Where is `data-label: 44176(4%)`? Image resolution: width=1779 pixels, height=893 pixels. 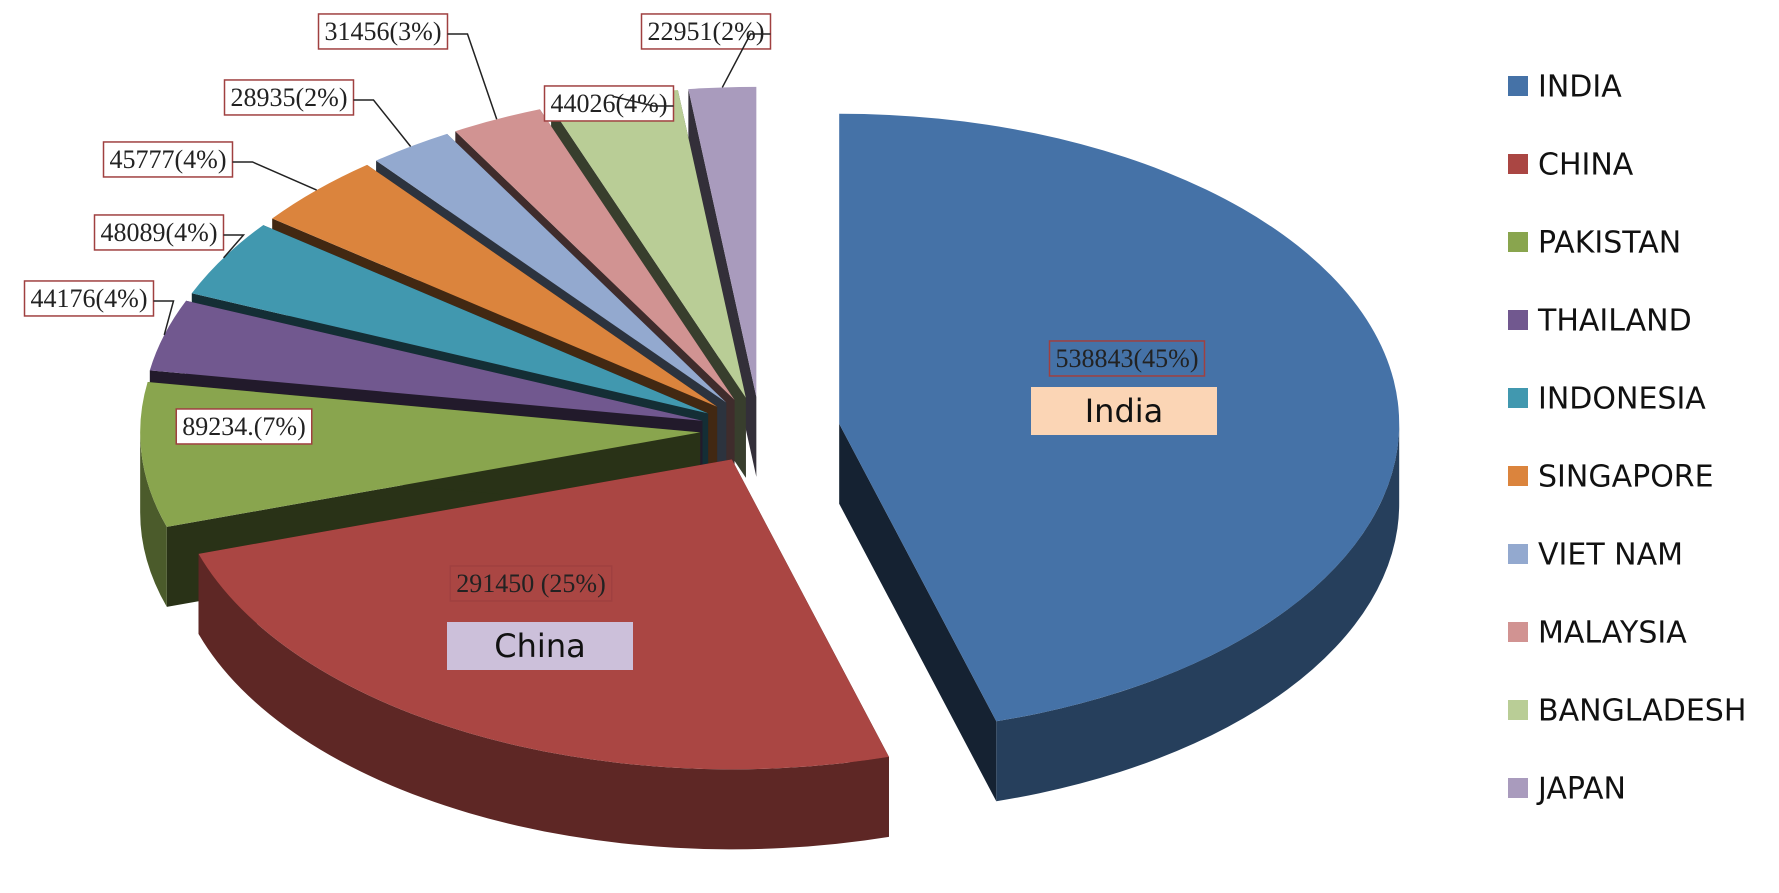
data-label: 44176(4%) is located at coordinates (89, 298).